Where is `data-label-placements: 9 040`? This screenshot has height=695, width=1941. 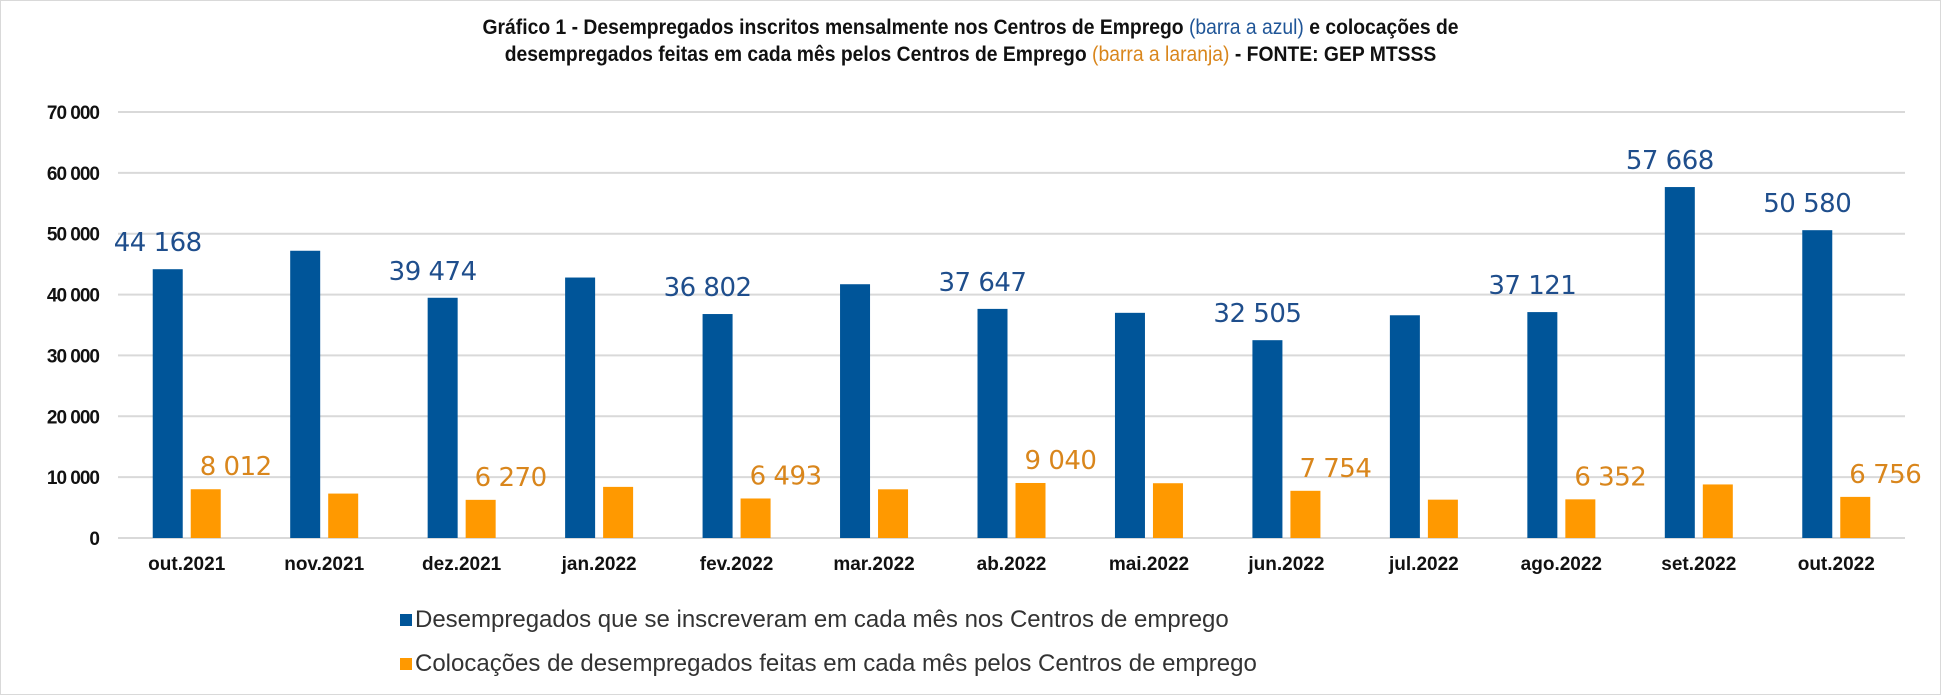 data-label-placements: 9 040 is located at coordinates (1061, 461).